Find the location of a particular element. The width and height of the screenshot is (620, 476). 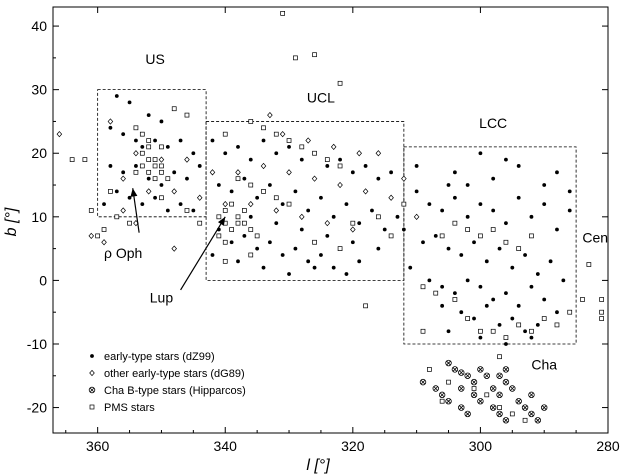

y-tick-label: 10 is located at coordinates (39, 217).